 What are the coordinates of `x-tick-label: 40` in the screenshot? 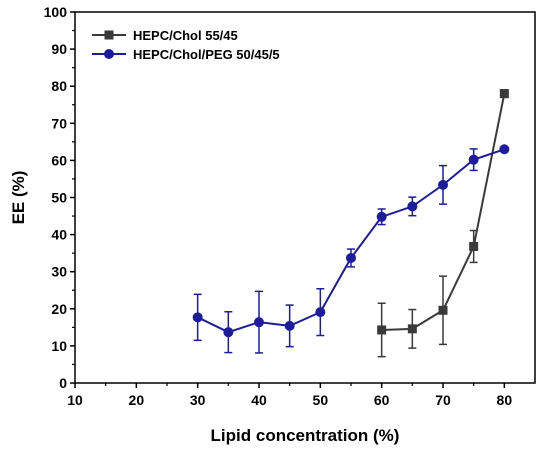 It's located at (259, 400).